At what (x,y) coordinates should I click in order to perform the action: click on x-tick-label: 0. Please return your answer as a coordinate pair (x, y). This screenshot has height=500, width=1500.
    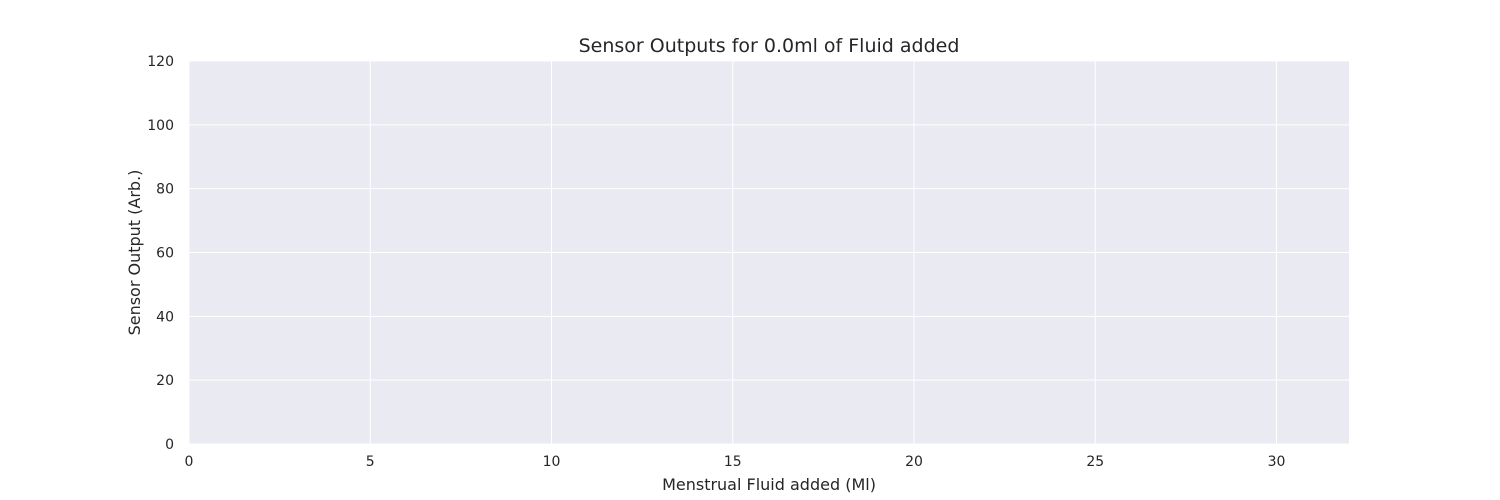
    Looking at the image, I should click on (189, 462).